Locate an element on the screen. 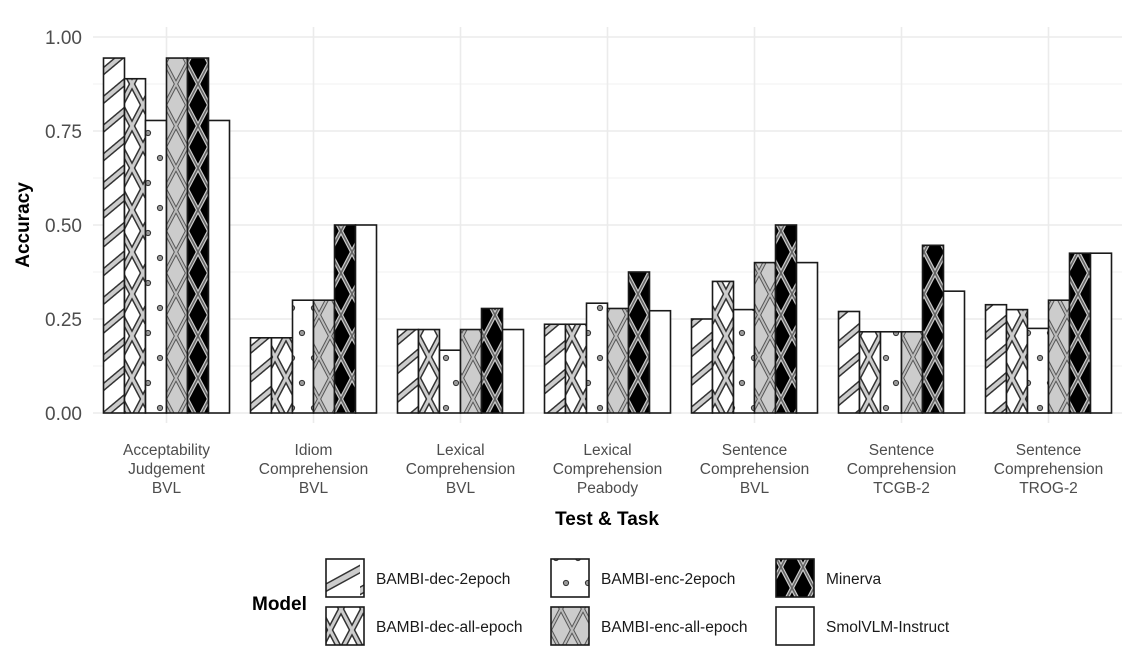 Image resolution: width=1136 pixels, height=656 pixels. y-tick-label: 0.75 is located at coordinates (63, 132).